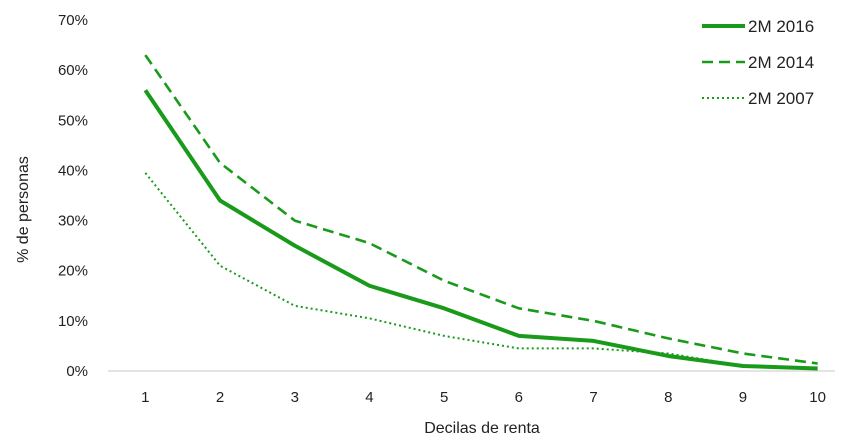 The image size is (852, 446). Describe the element at coordinates (77, 371) in the screenshot. I see `y-tick-label: 0%` at that location.